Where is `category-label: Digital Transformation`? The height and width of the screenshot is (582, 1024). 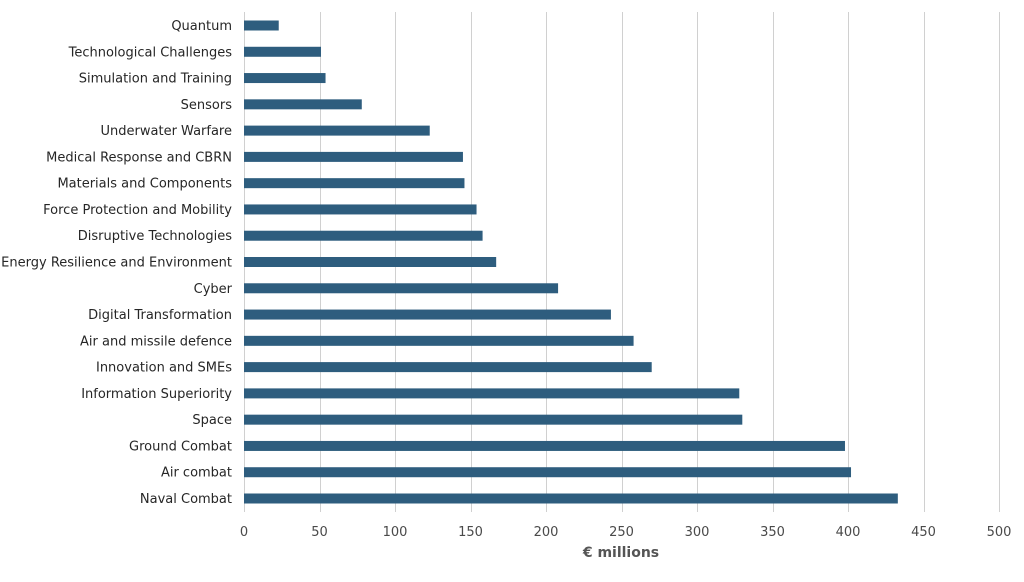
category-label: Digital Transformation is located at coordinates (160, 315).